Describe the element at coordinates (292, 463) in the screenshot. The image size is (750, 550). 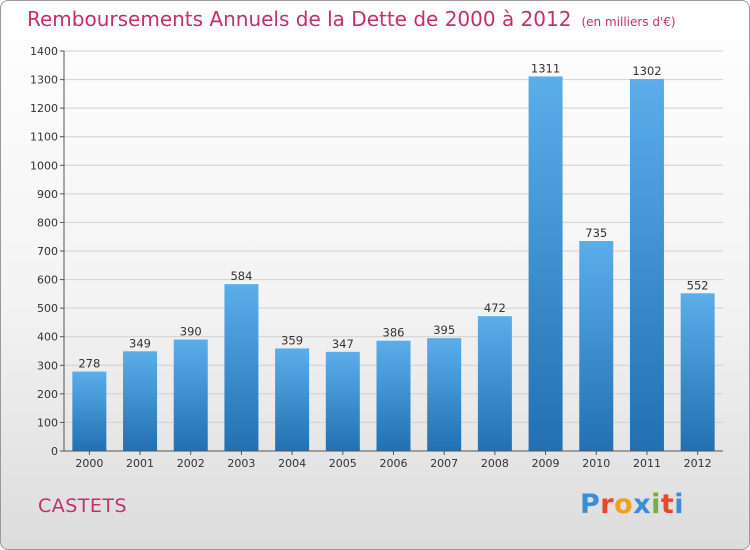
I see `x-tick-label: 2004` at that location.